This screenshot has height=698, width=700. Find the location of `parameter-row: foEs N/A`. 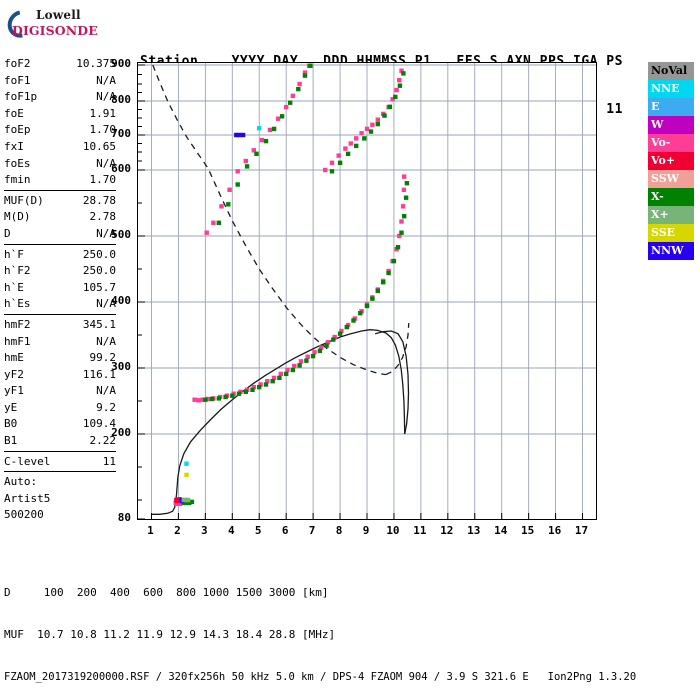

parameter-row: foEs N/A is located at coordinates (60, 164).